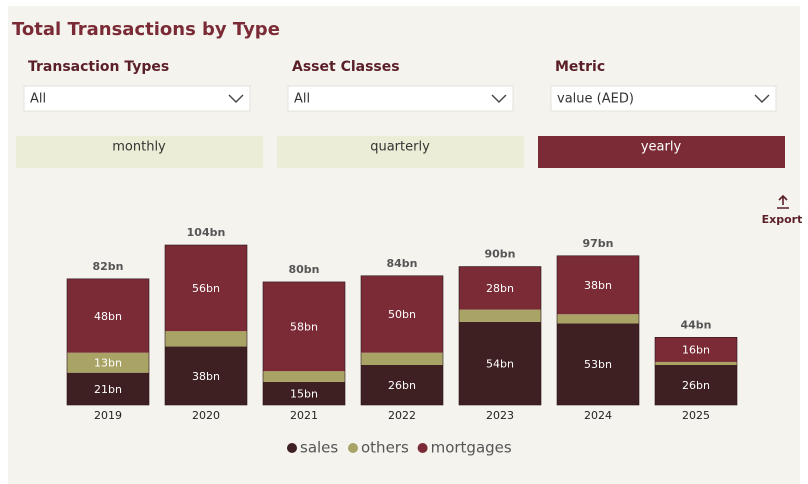 This screenshot has width=808, height=484. I want to click on total-label: 80bn, so click(303, 269).